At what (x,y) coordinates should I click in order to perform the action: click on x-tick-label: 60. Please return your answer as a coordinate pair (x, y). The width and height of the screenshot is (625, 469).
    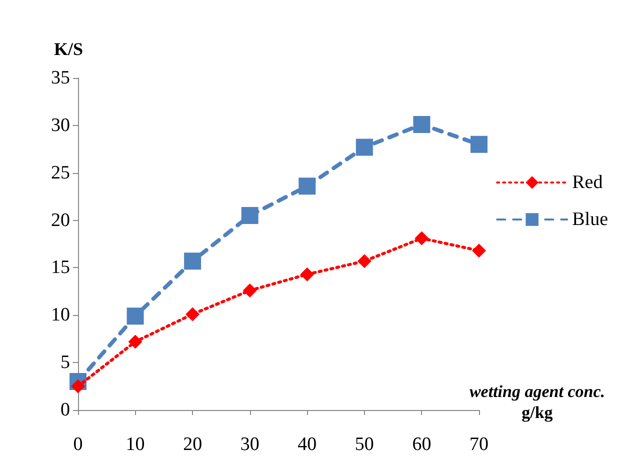
    Looking at the image, I should click on (422, 444).